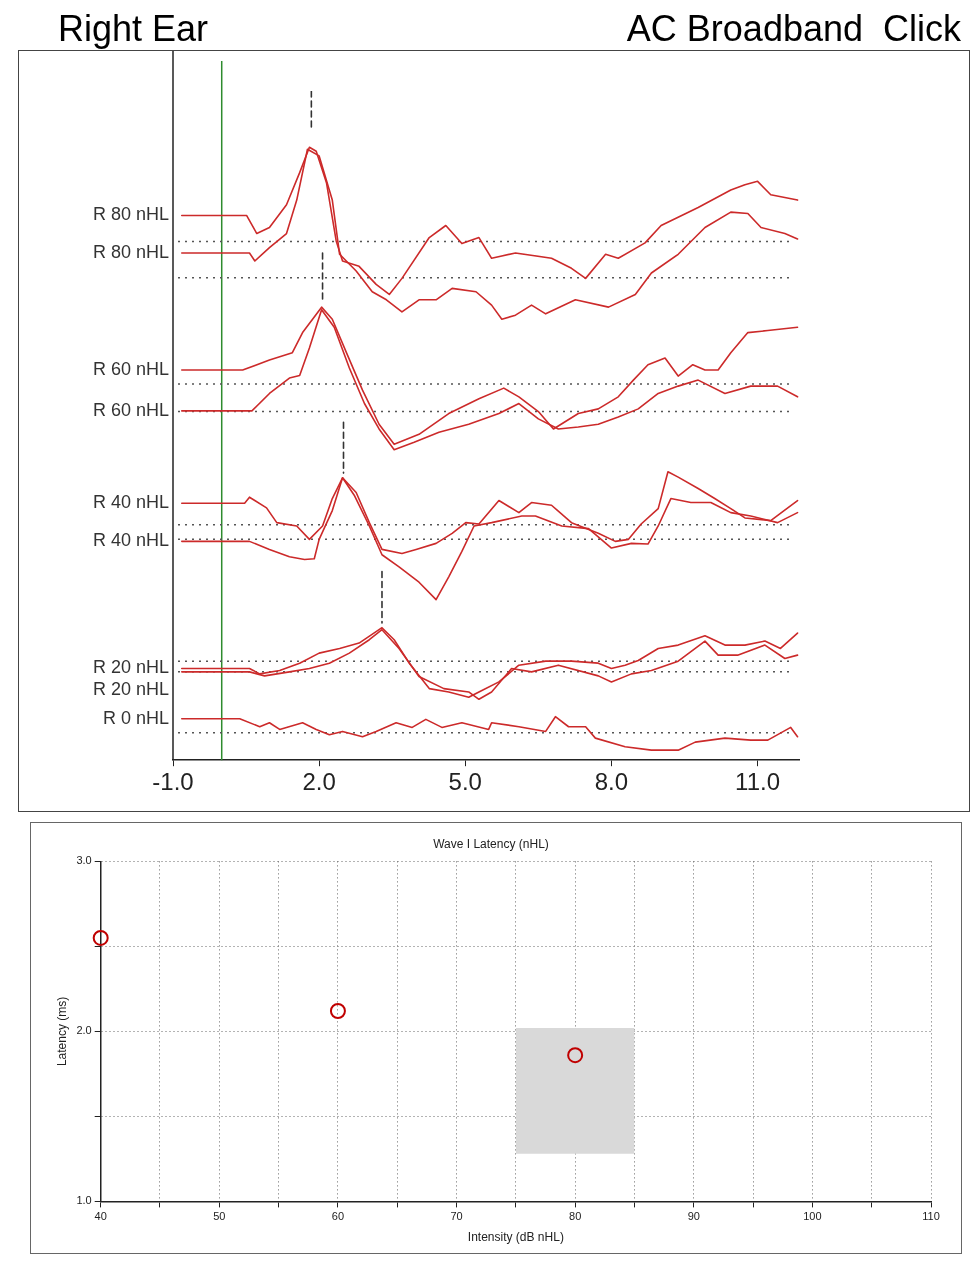 The width and height of the screenshot is (973, 1286). I want to click on x-tick-label: 110, so click(931, 1216).